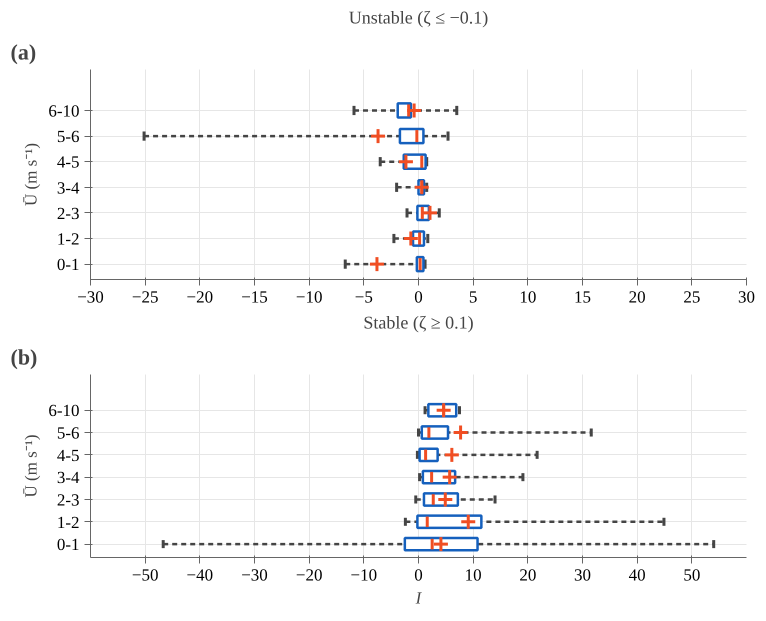 Image resolution: width=766 pixels, height=621 pixels. What do you see at coordinates (254, 297) in the screenshot?
I see `x-tick-label: −15` at bounding box center [254, 297].